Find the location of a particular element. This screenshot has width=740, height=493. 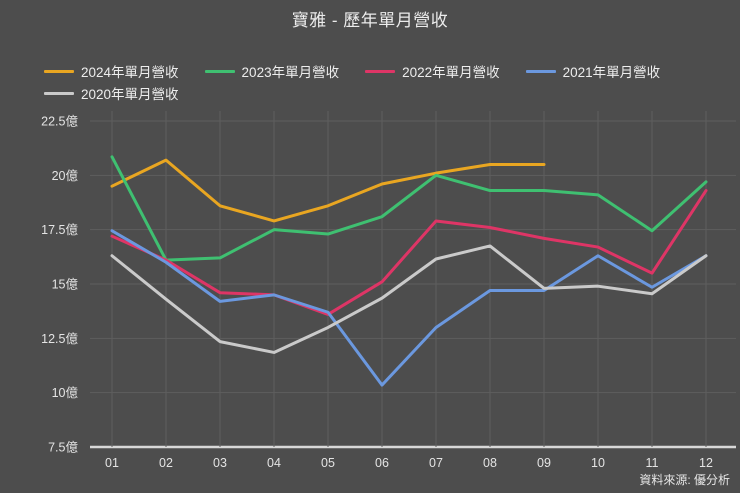

legend-swatch-2022-icon is located at coordinates (380, 71).